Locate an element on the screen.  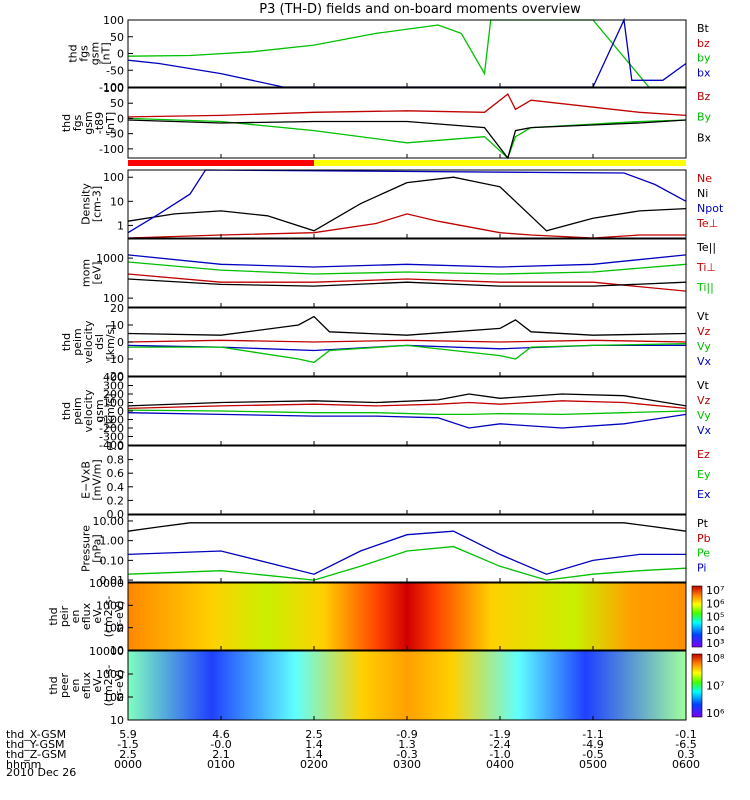
y-axis-label: [km/s] is located at coordinates (110, 410).